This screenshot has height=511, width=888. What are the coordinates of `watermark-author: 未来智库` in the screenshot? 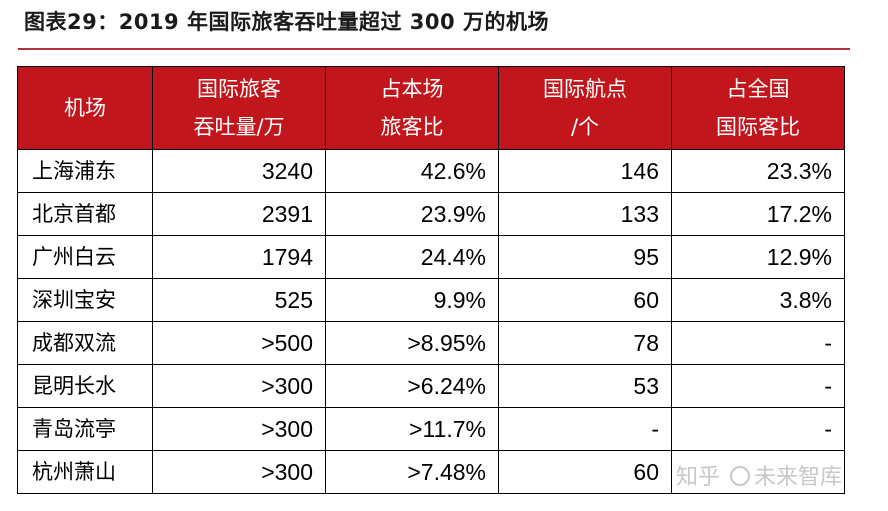 It's located at (798, 477).